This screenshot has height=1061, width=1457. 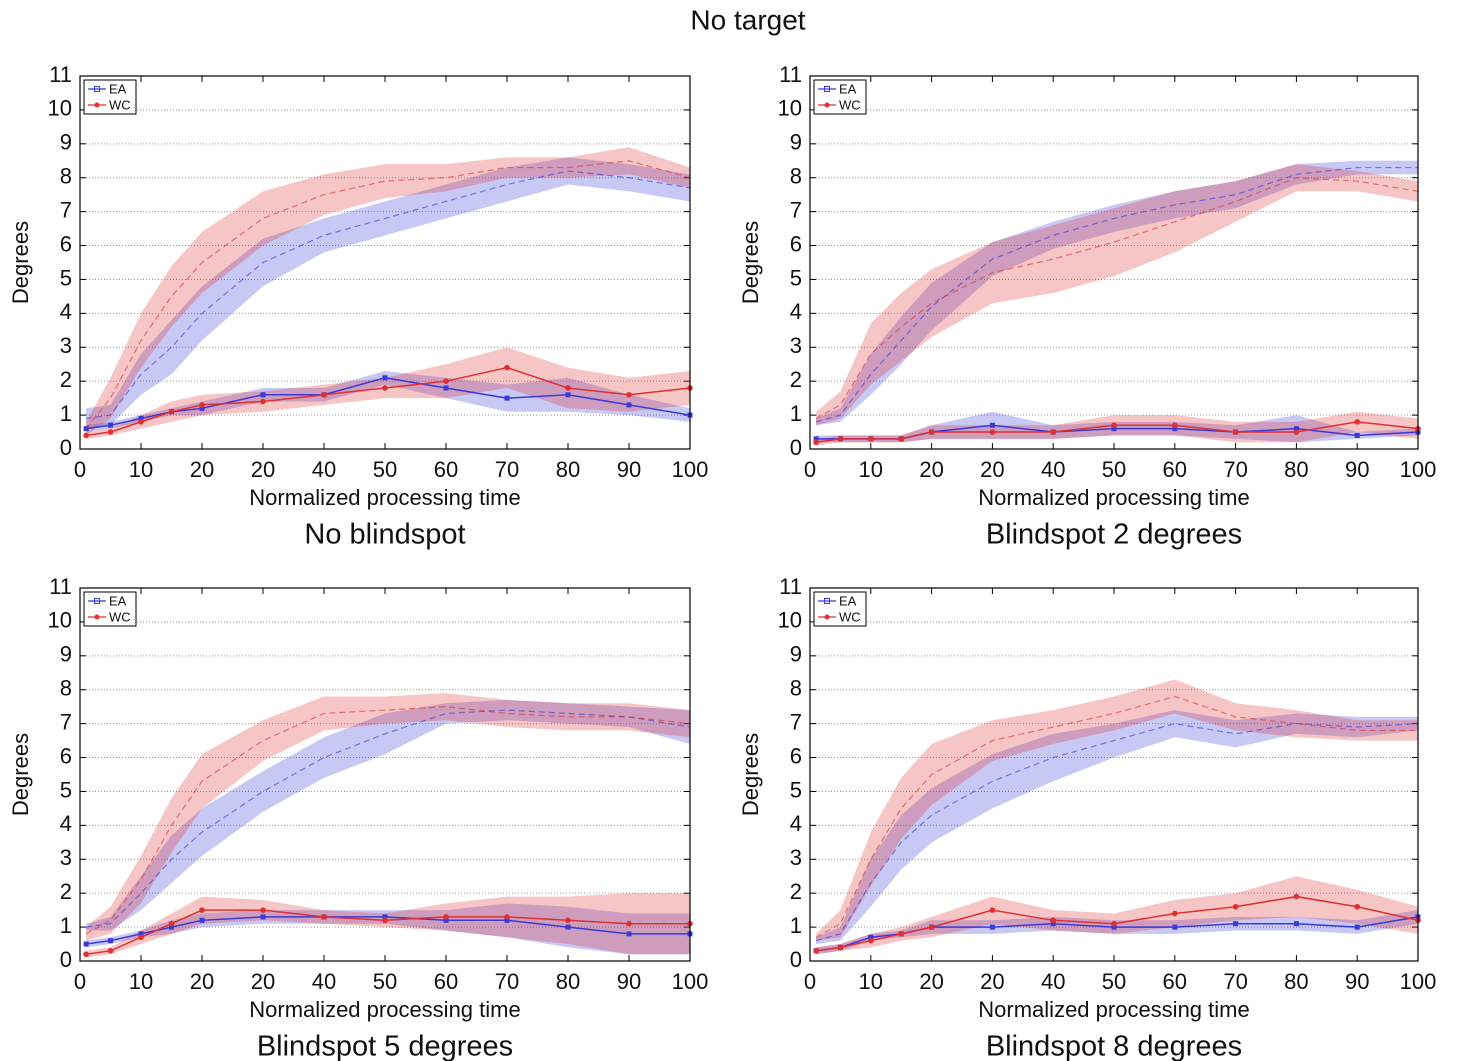 I want to click on figure-title: No target, so click(x=747, y=19).